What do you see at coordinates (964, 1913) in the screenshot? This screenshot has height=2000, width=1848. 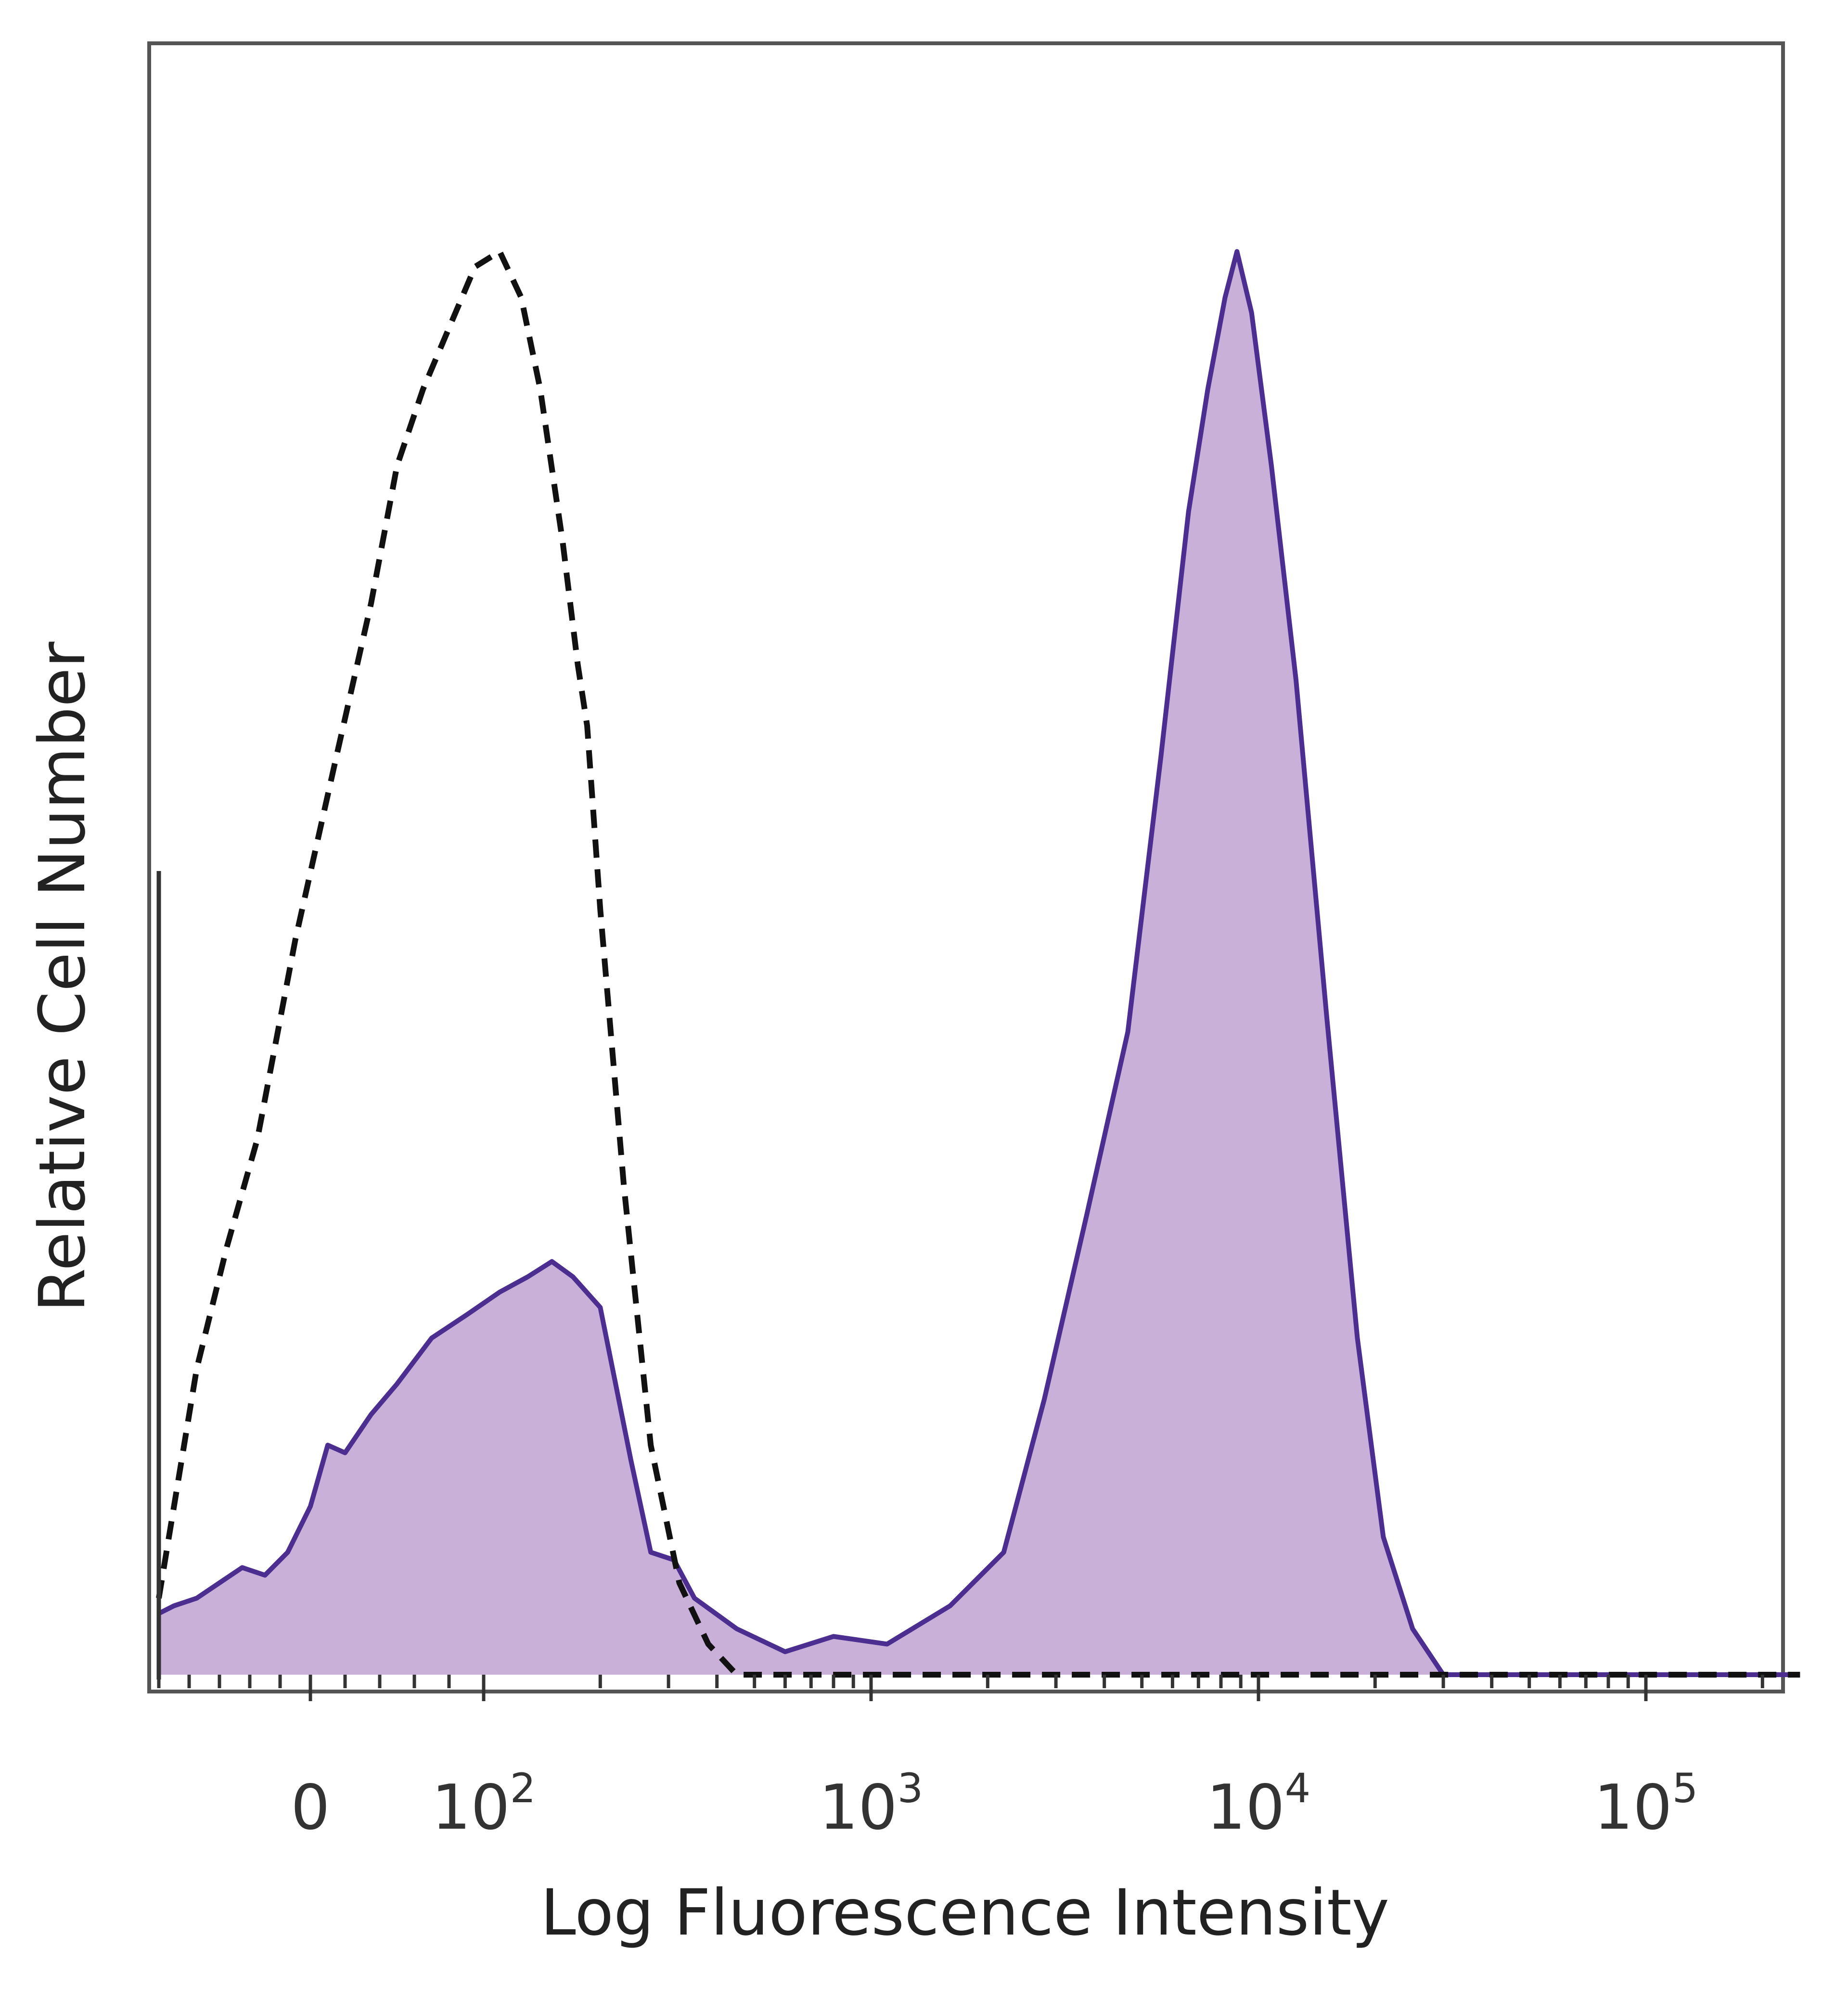 I see `x-axis-title: Log Fluorescence Intensity` at bounding box center [964, 1913].